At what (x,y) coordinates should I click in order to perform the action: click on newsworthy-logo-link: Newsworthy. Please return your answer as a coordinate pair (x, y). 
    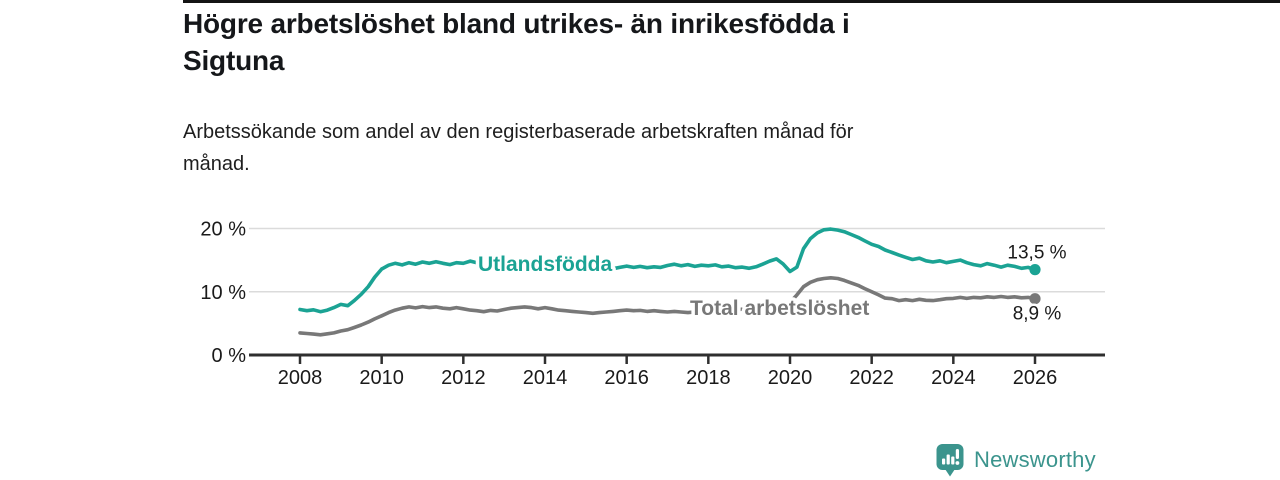
    Looking at the image, I should click on (1016, 460).